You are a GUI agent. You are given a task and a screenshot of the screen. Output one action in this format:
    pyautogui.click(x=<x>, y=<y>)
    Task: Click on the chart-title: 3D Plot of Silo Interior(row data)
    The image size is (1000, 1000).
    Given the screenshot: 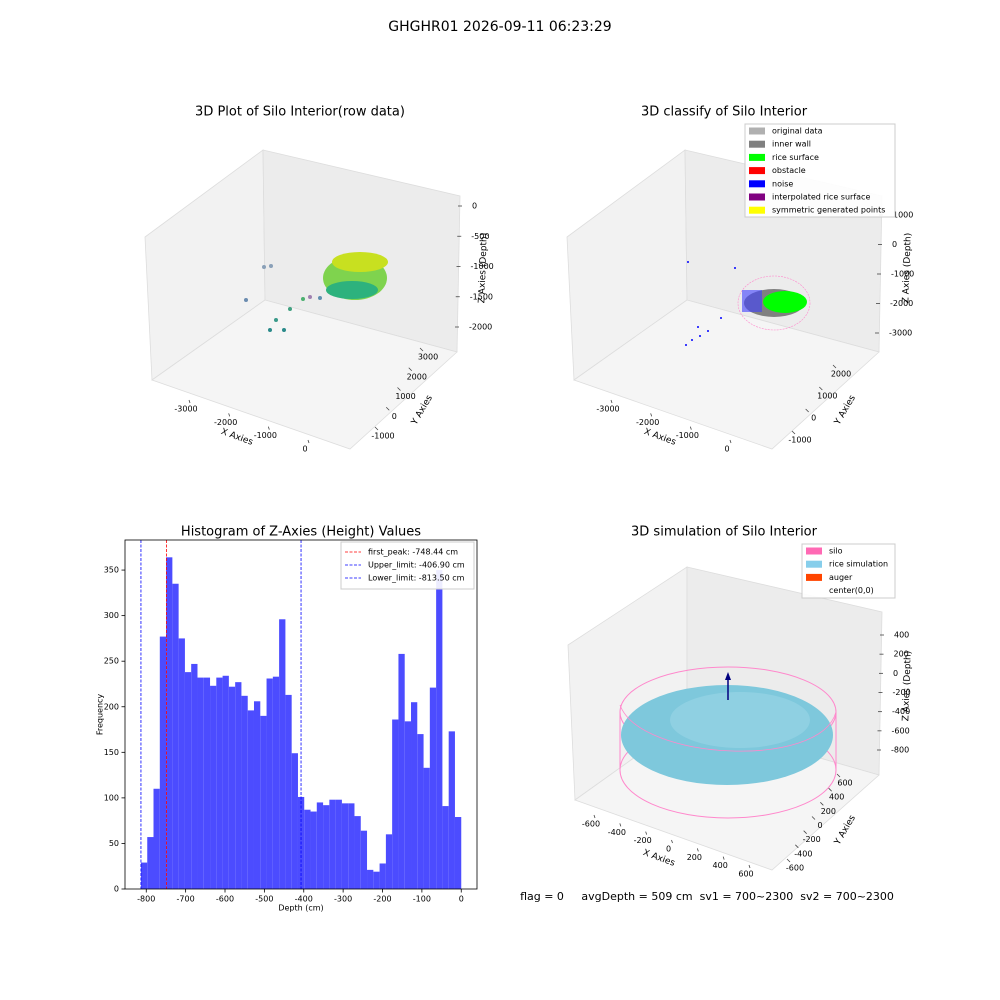 What is the action you would take?
    pyautogui.click(x=300, y=112)
    